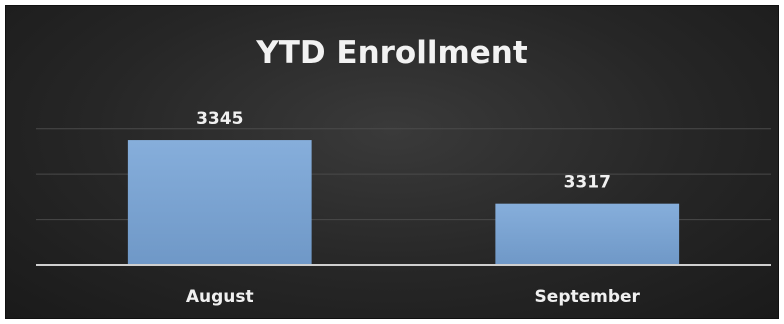 This screenshot has height=324, width=784. I want to click on bar-september, so click(587, 234).